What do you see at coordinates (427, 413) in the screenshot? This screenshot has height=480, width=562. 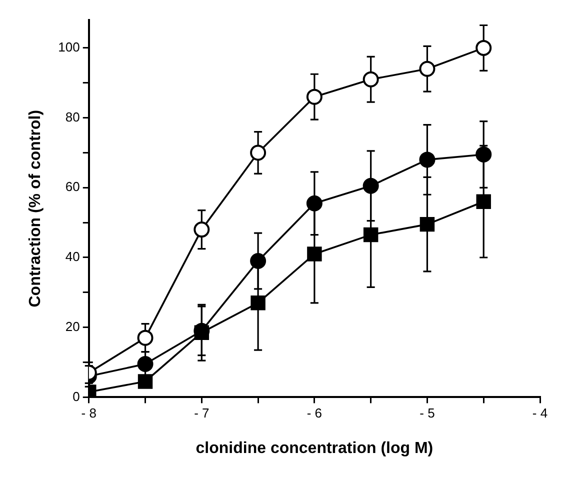 I see `x-tick-label: - 5` at bounding box center [427, 413].